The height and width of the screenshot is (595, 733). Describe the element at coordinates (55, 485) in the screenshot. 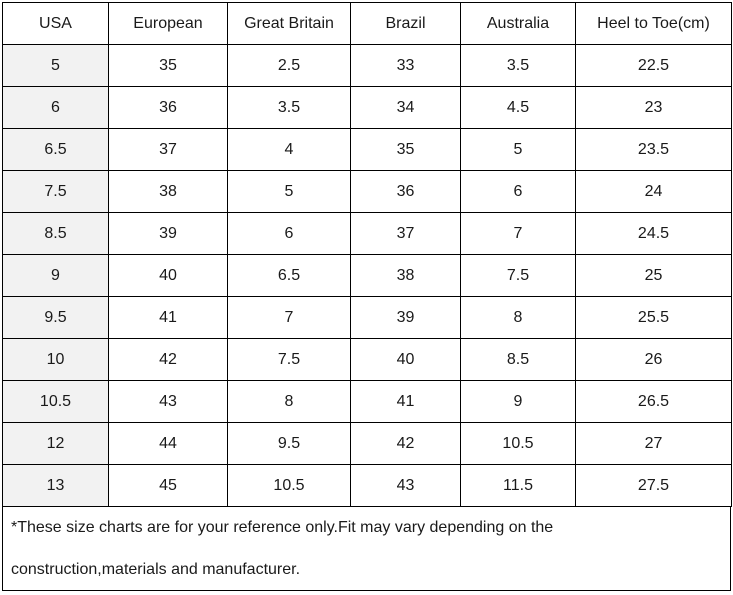

I see `cell-usa: 13` at that location.